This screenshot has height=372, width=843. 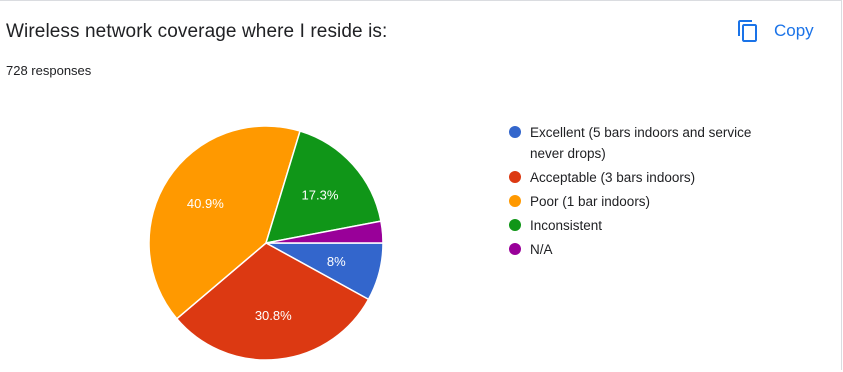 What do you see at coordinates (320, 195) in the screenshot?
I see `slice-label: 17.3%` at bounding box center [320, 195].